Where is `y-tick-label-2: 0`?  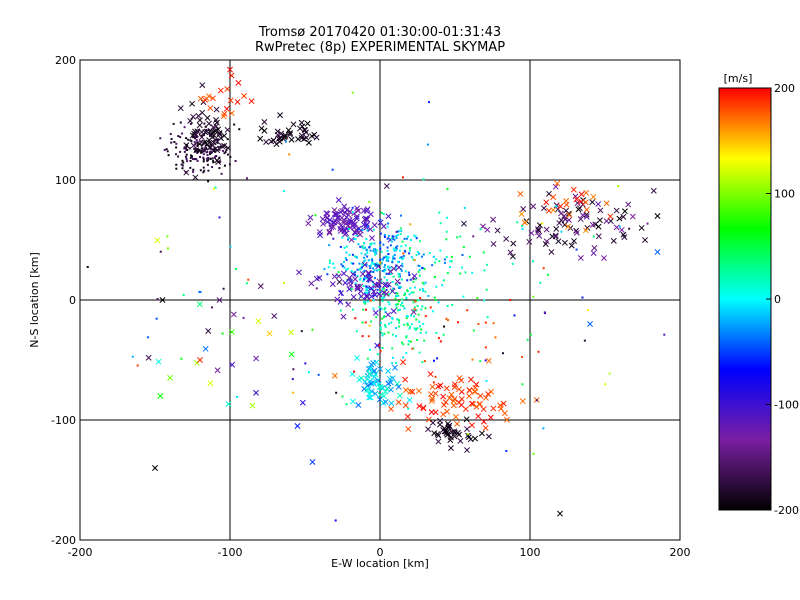 y-tick-label-2: 0 is located at coordinates (72, 300).